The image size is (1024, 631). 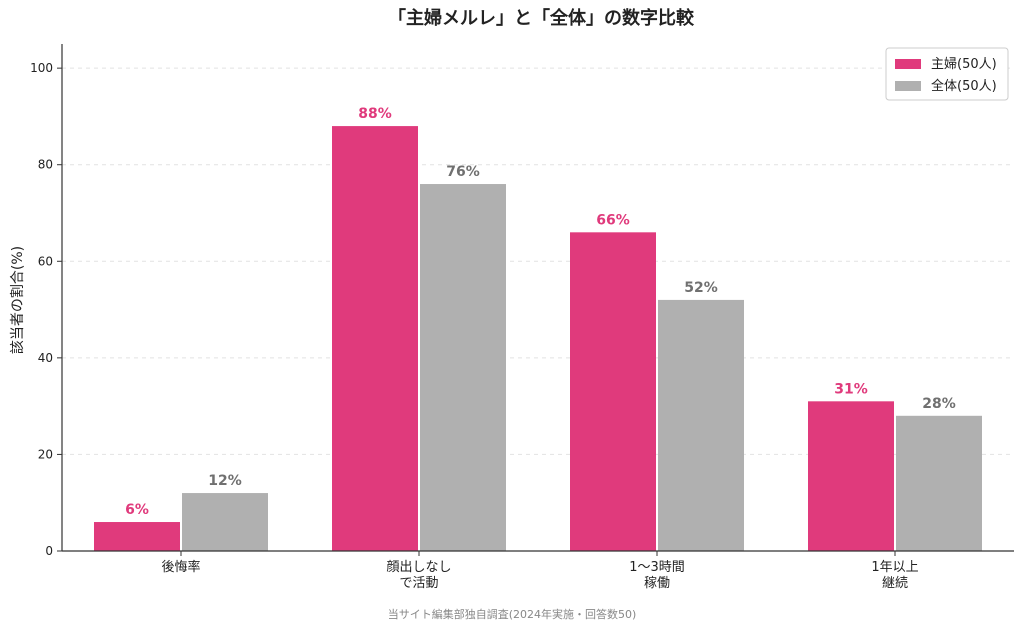 What do you see at coordinates (894, 567) in the screenshot?
I see `category-label: 1年以上` at bounding box center [894, 567].